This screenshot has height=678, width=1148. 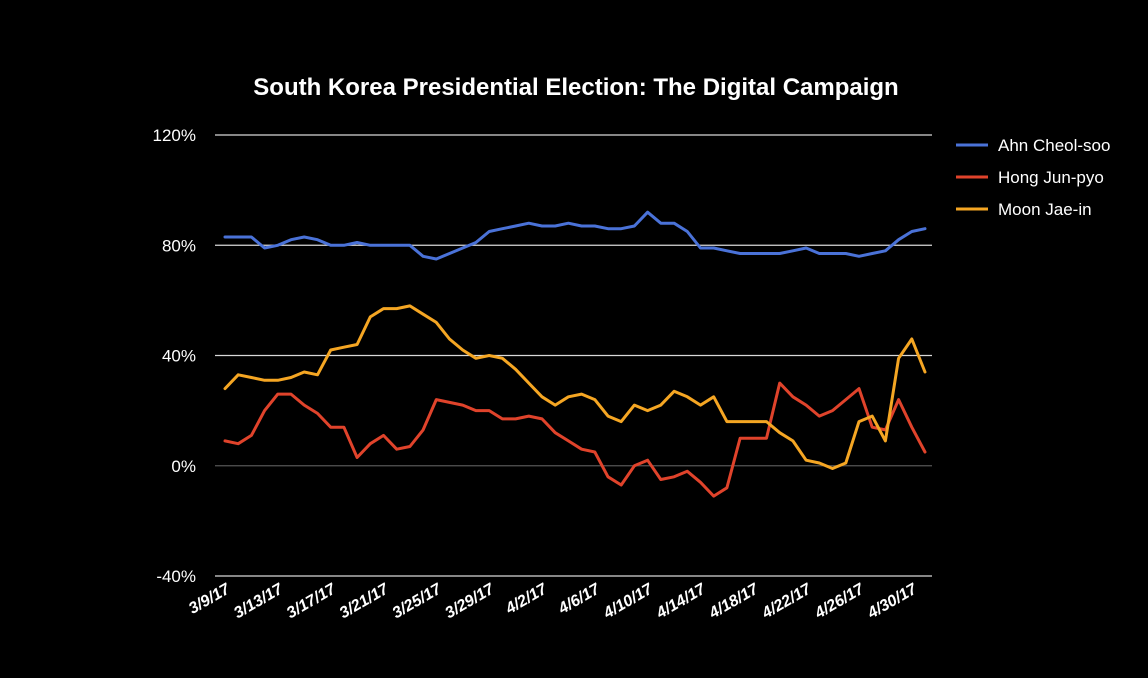 What do you see at coordinates (179, 245) in the screenshot?
I see `y-tick-label: 80%` at bounding box center [179, 245].